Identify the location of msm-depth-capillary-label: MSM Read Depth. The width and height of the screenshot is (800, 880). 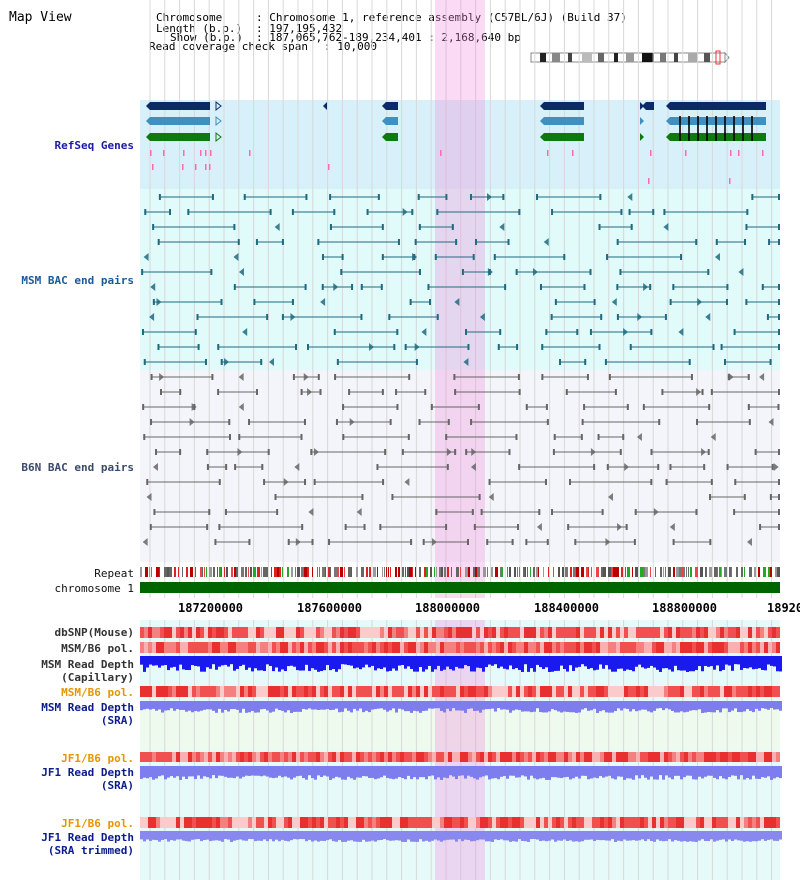
(87, 664).